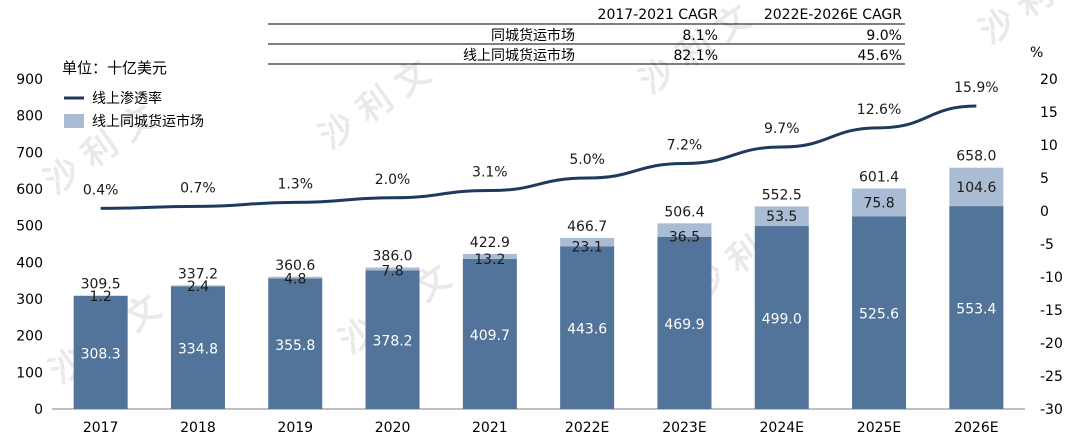 The height and width of the screenshot is (442, 1080). What do you see at coordinates (1051, 344) in the screenshot?
I see `right-axis-tick-label: -20` at bounding box center [1051, 344].